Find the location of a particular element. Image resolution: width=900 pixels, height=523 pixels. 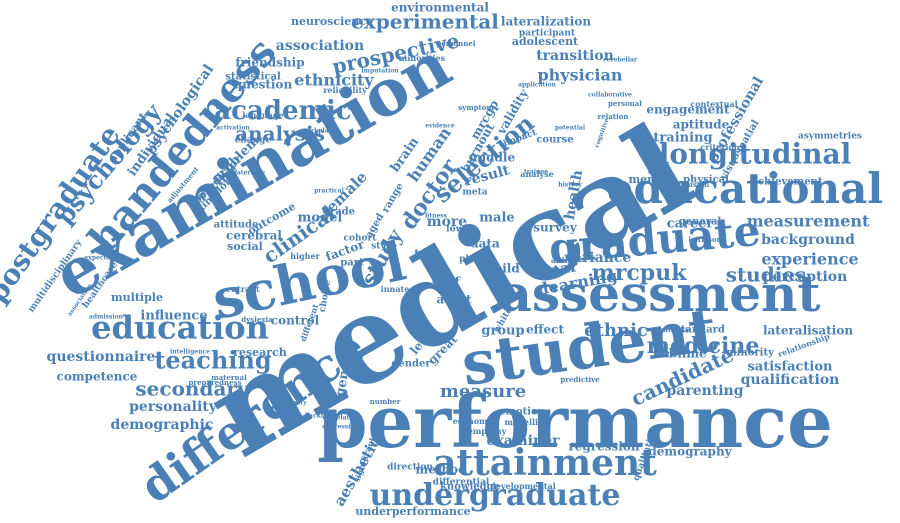

cloud-word: success is located at coordinates (674, 329).